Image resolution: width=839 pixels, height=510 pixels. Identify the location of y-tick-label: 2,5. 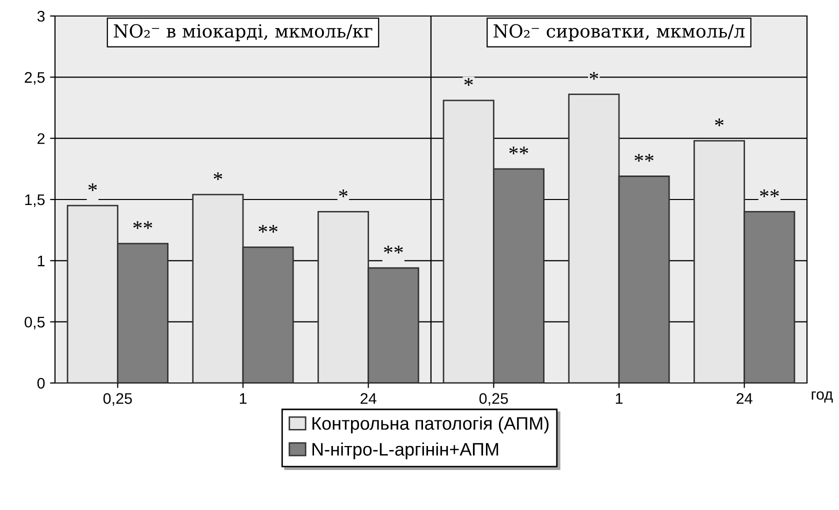
(34, 78).